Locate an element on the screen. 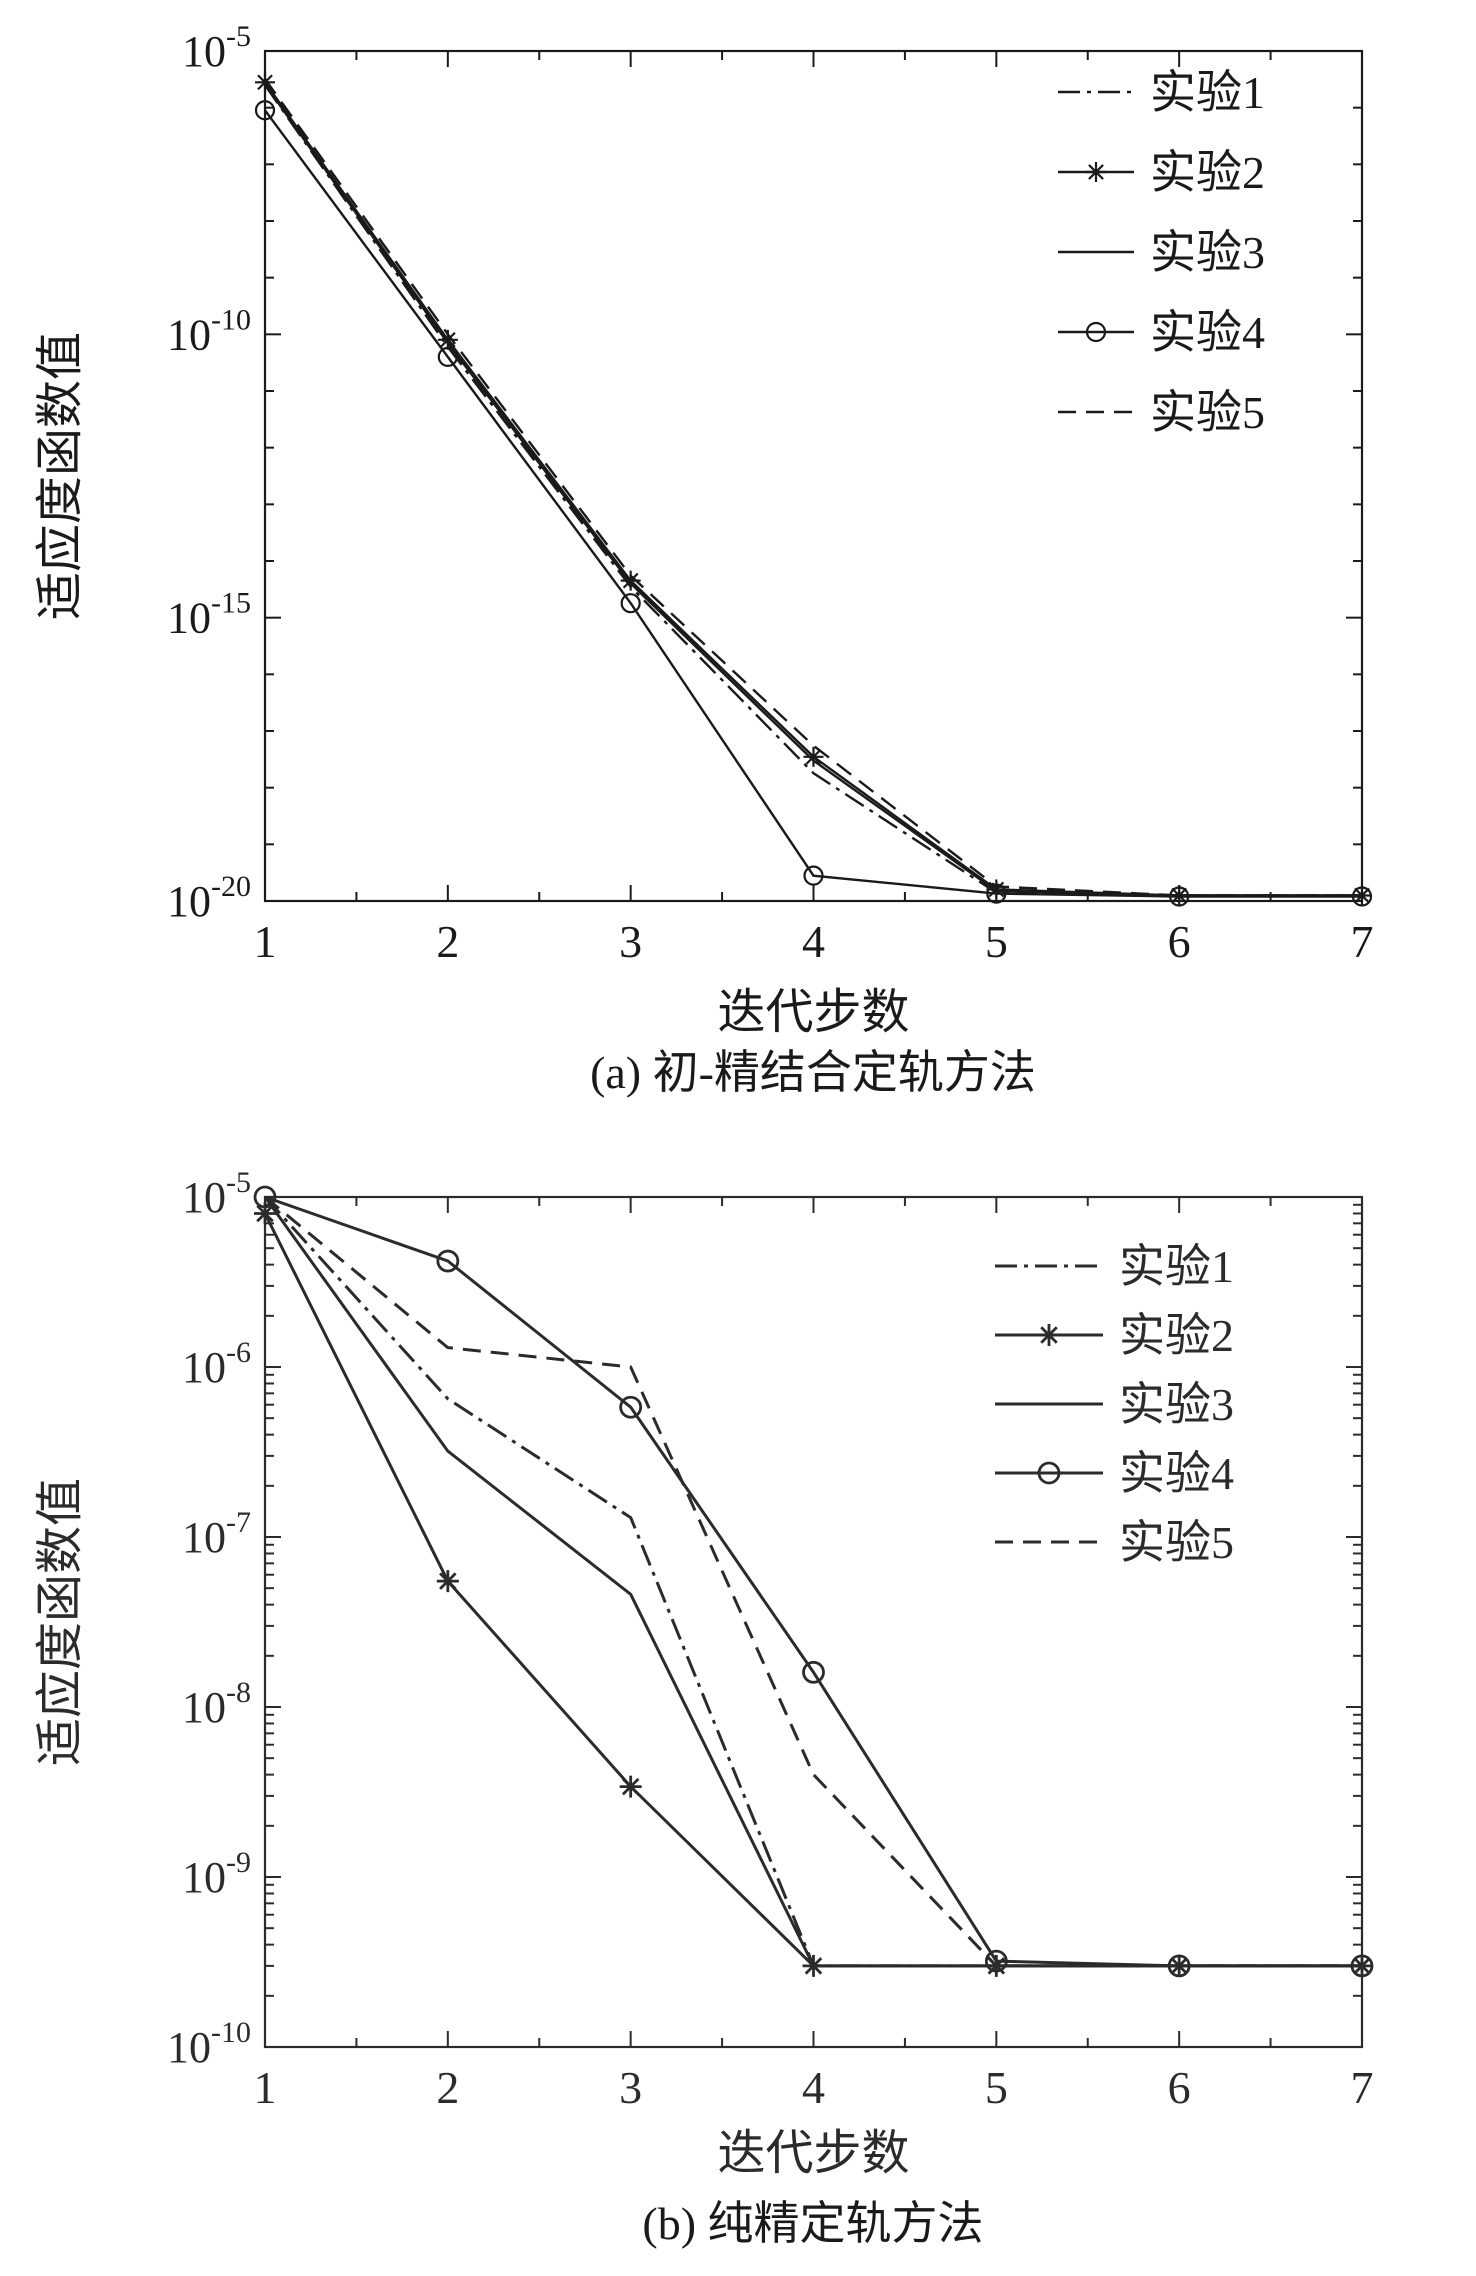  y-tick-label: 10⁻⁷ is located at coordinates (216, 1534).